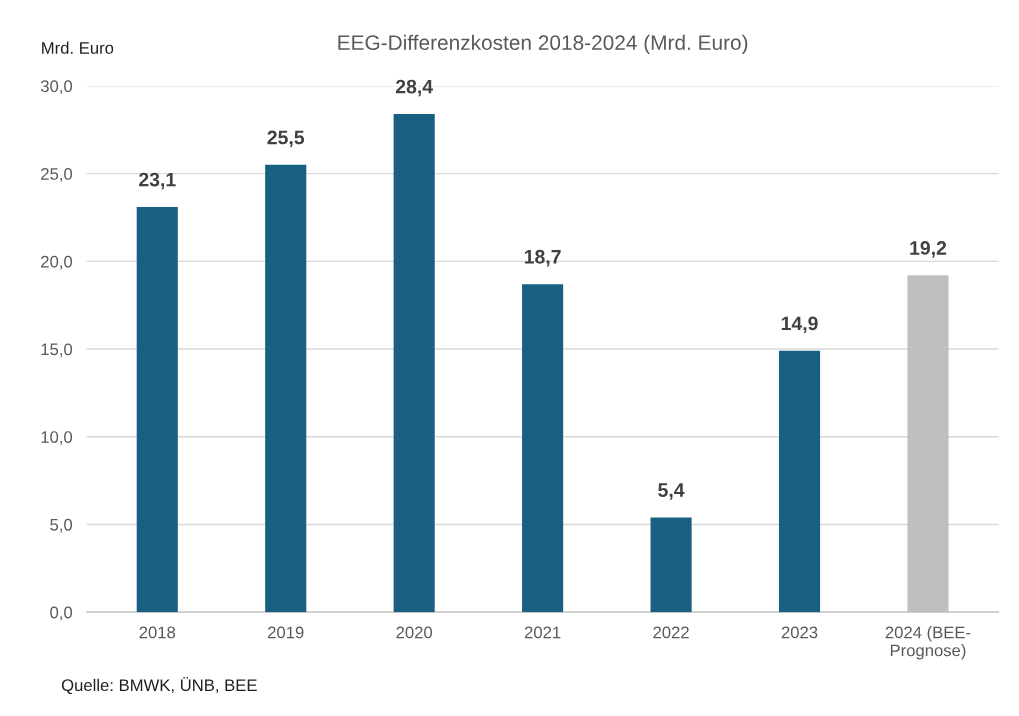 The image size is (1019, 716). What do you see at coordinates (57, 438) in the screenshot?
I see `y-tick-label: 10,0` at bounding box center [57, 438].